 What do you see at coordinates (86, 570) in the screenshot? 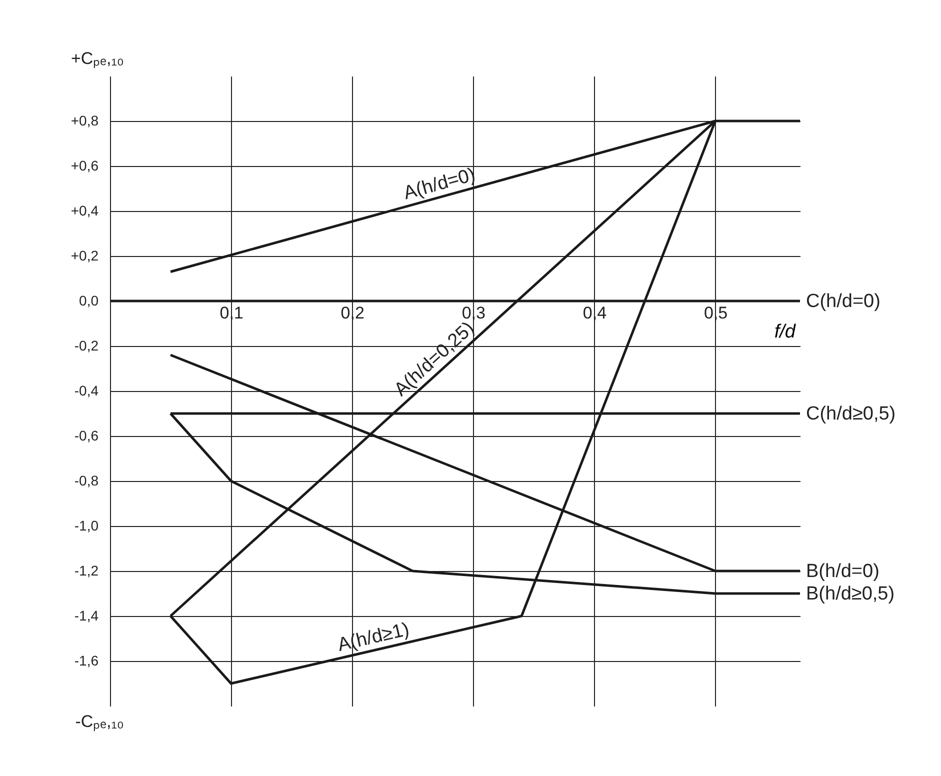
I see `y-tick-label: -1,2` at bounding box center [86, 570].